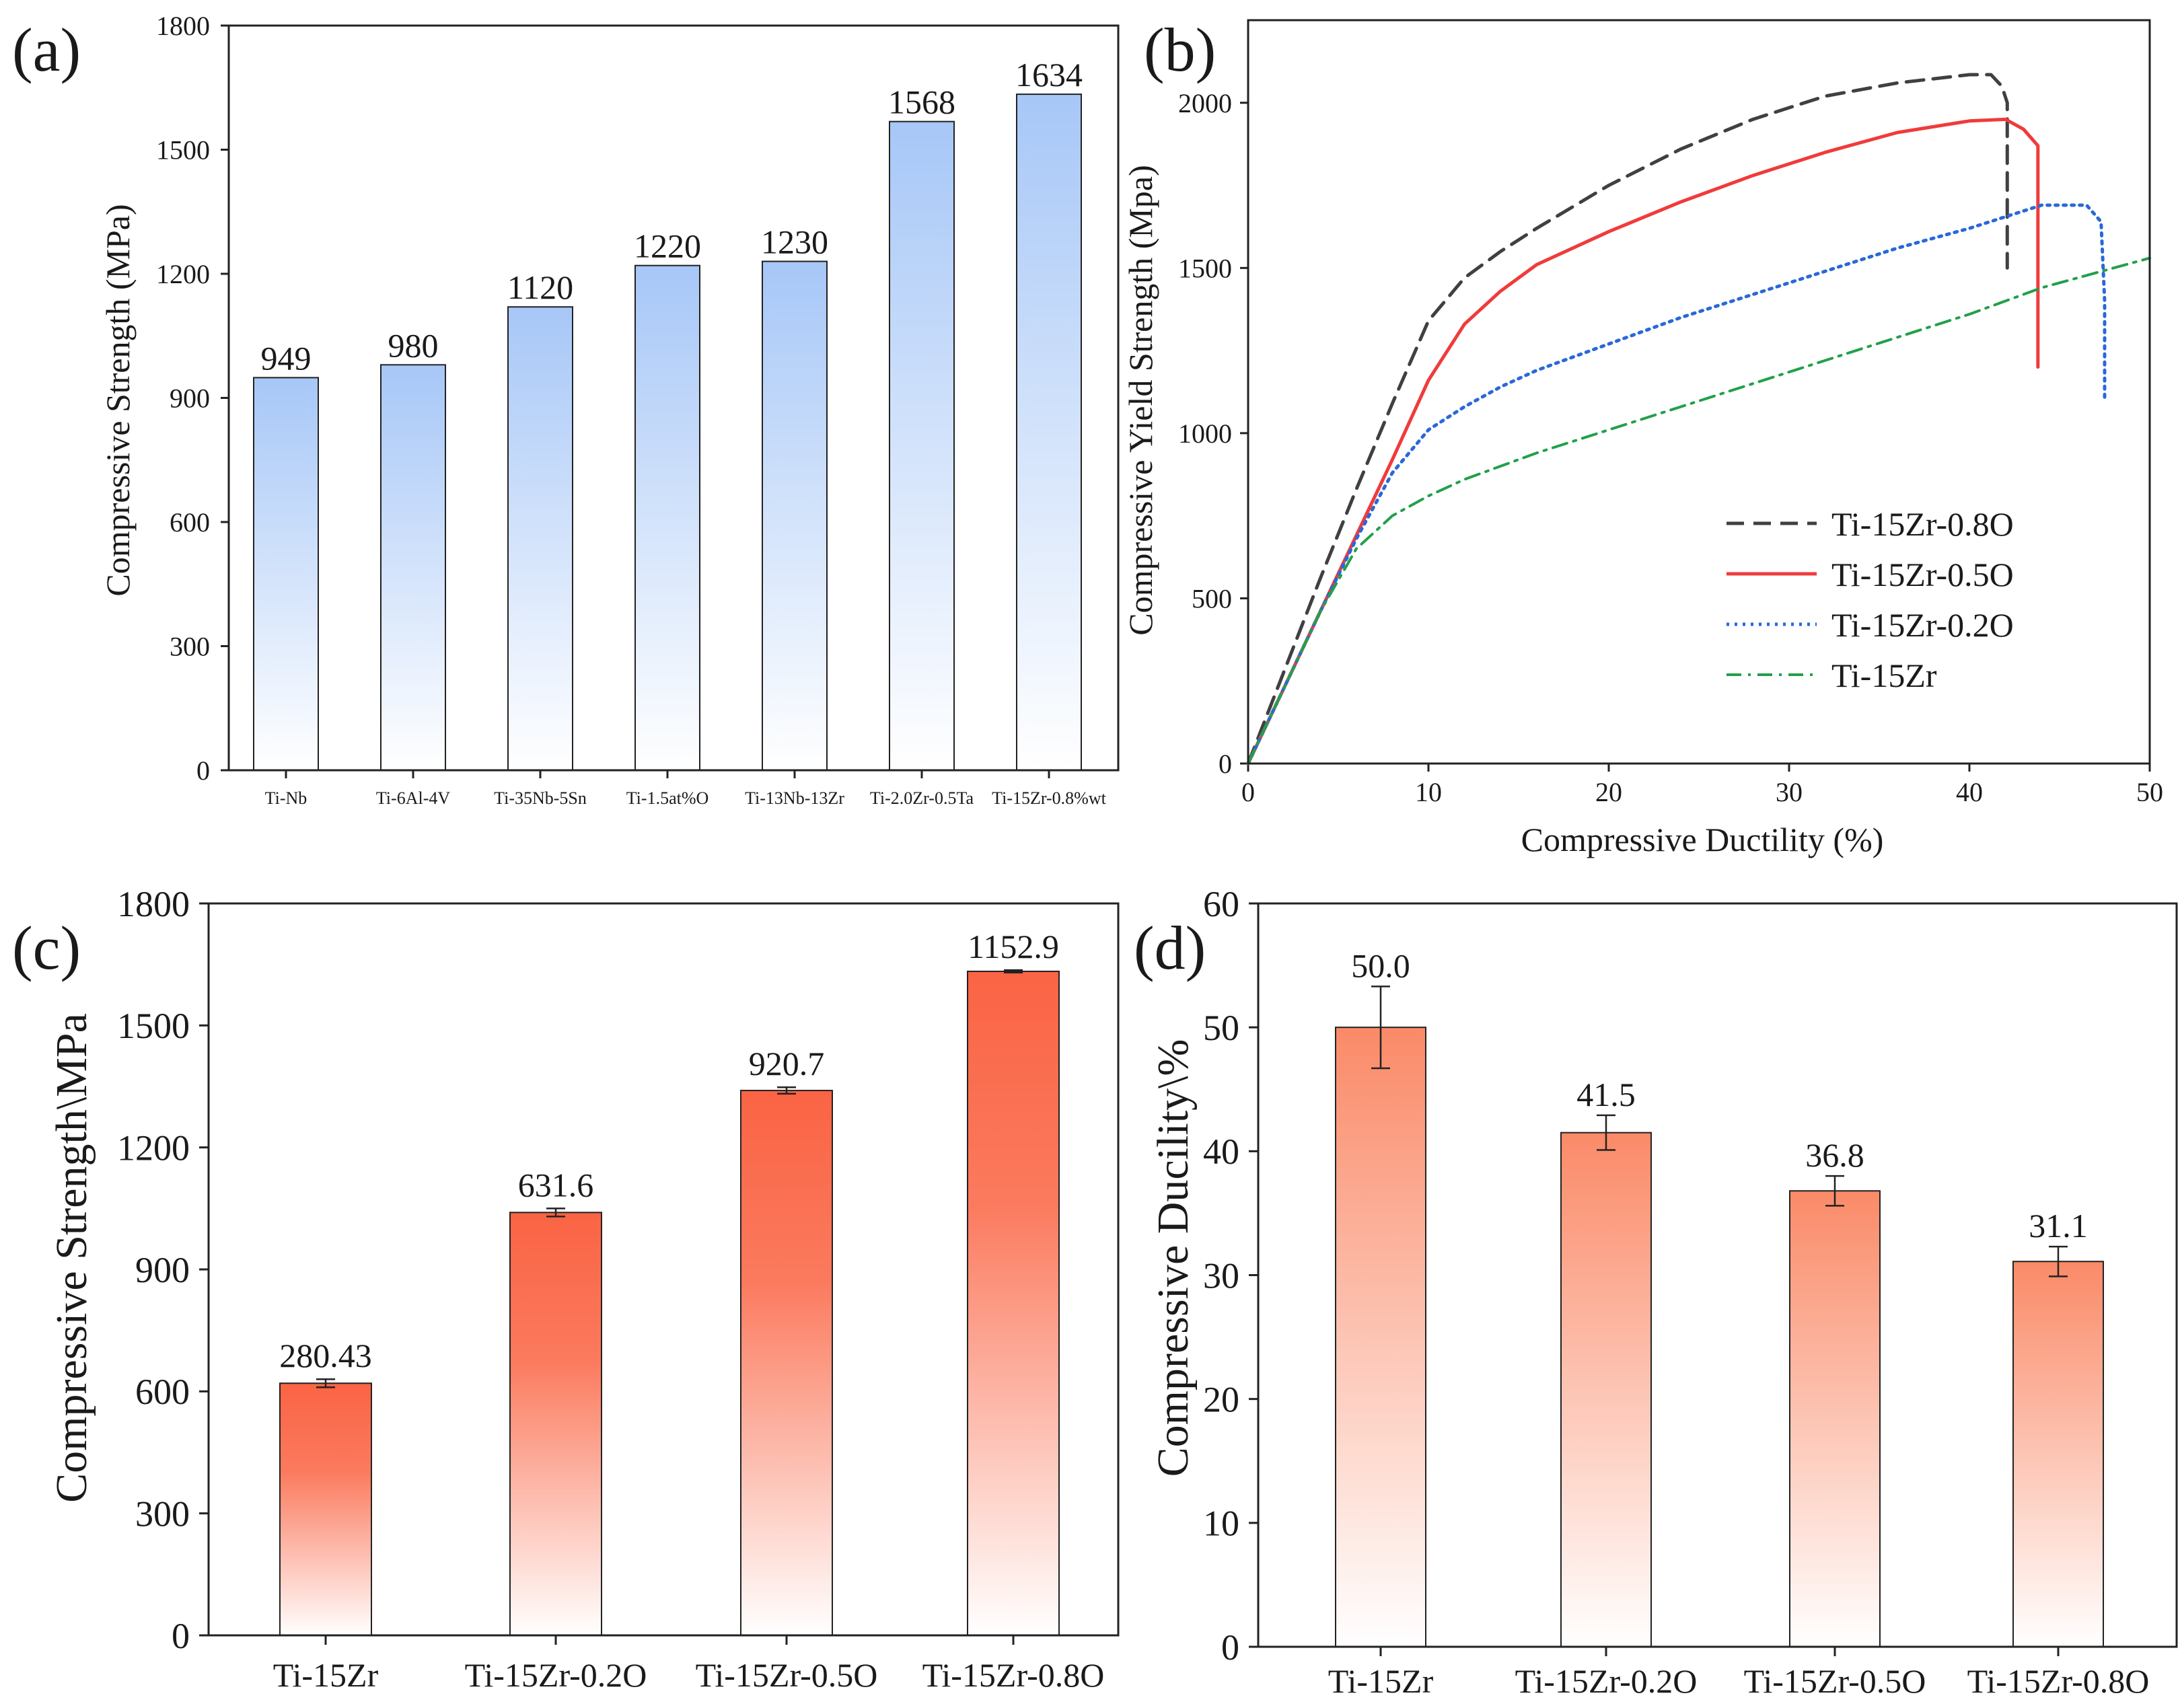  What do you see at coordinates (1049, 75) in the screenshot?
I see `bar-value-label: 1634` at bounding box center [1049, 75].